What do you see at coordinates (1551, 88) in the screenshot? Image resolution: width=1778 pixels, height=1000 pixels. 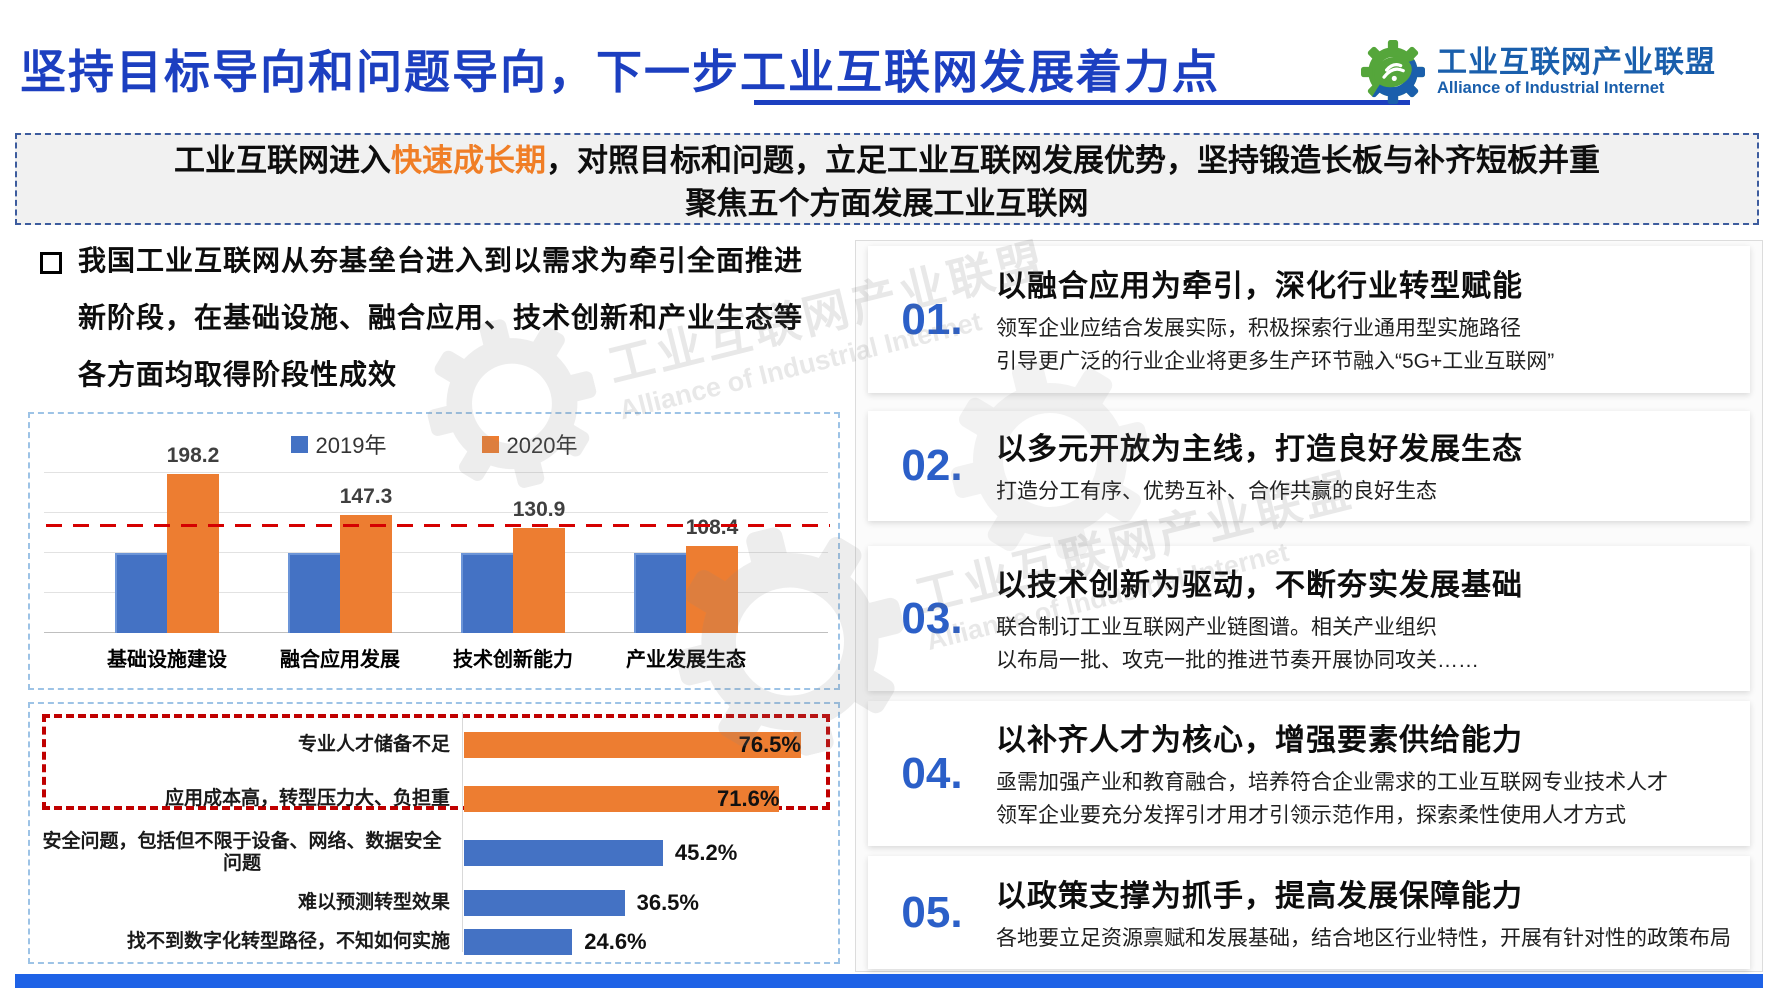 I see `logo-name-en: Alliance of Industrial Internet` at bounding box center [1551, 88].